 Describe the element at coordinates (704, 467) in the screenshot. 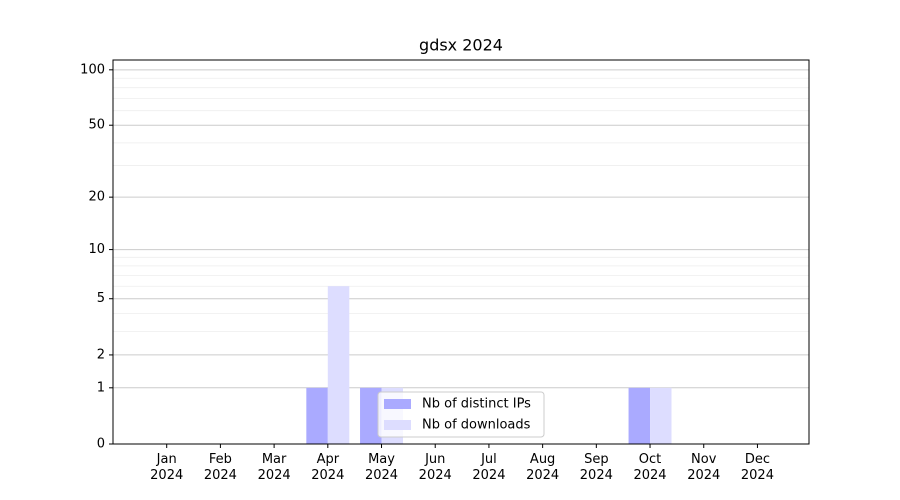

I see `x-tick-label: Nov 2024` at that location.